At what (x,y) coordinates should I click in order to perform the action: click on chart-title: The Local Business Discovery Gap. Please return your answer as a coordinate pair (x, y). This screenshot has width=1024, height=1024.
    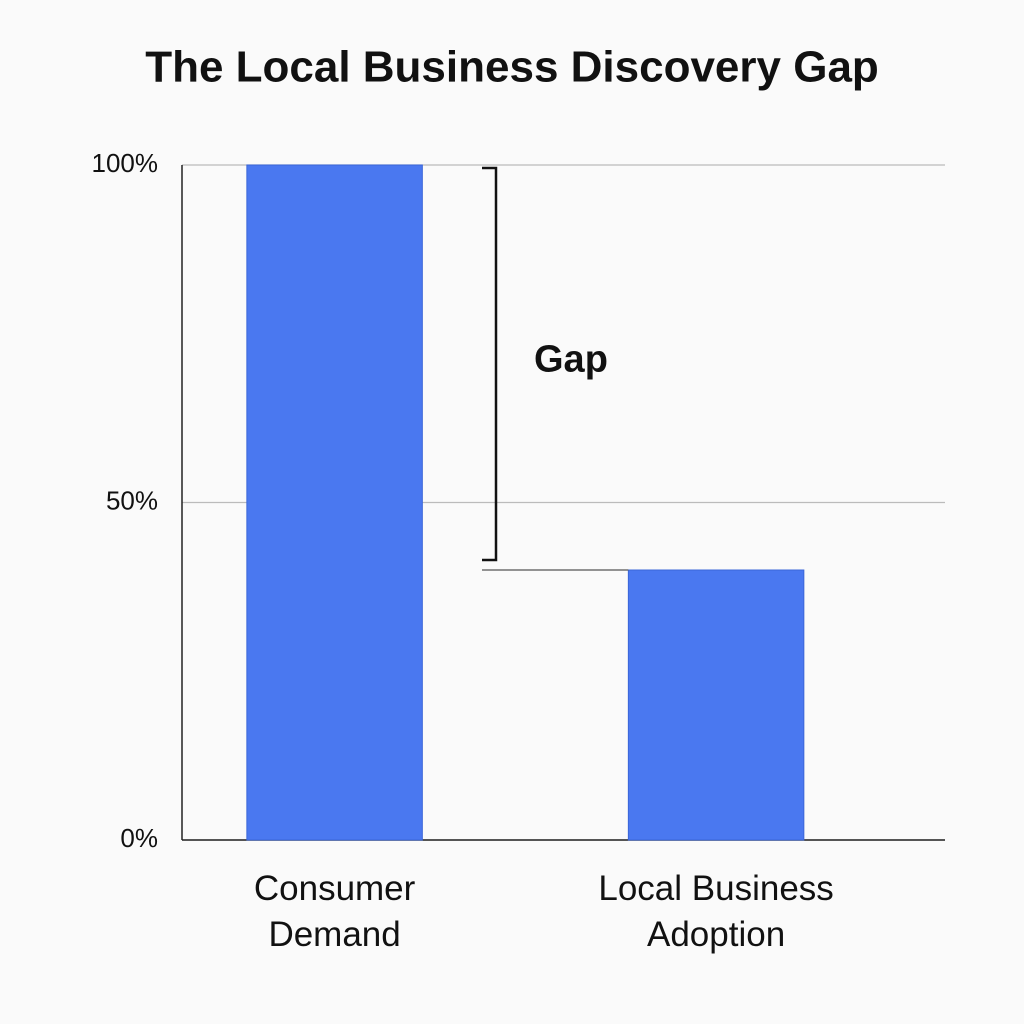
    Looking at the image, I should click on (512, 67).